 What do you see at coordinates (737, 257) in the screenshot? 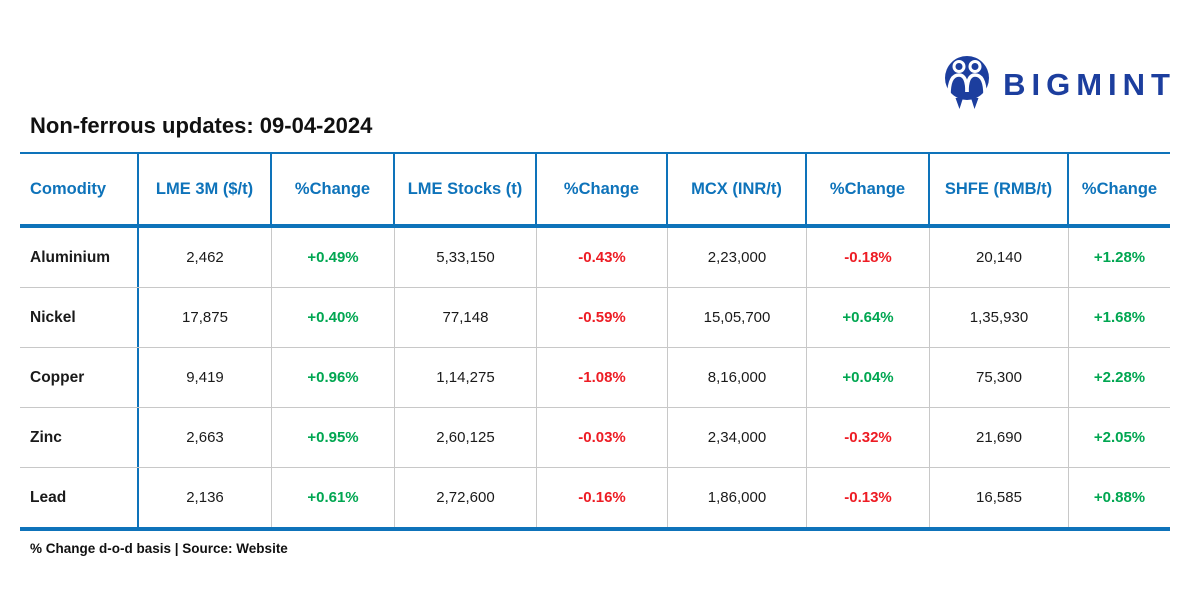
I see `value-cell: 2,23,000` at bounding box center [737, 257].